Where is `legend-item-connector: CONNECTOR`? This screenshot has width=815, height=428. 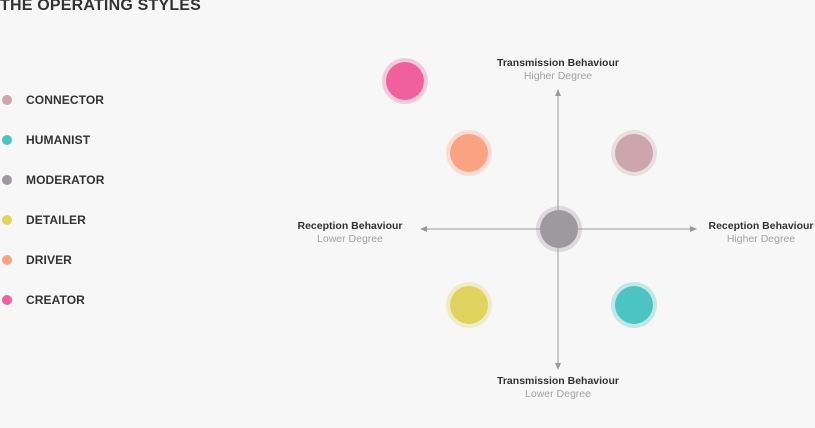 legend-item-connector: CONNECTOR is located at coordinates (53, 100).